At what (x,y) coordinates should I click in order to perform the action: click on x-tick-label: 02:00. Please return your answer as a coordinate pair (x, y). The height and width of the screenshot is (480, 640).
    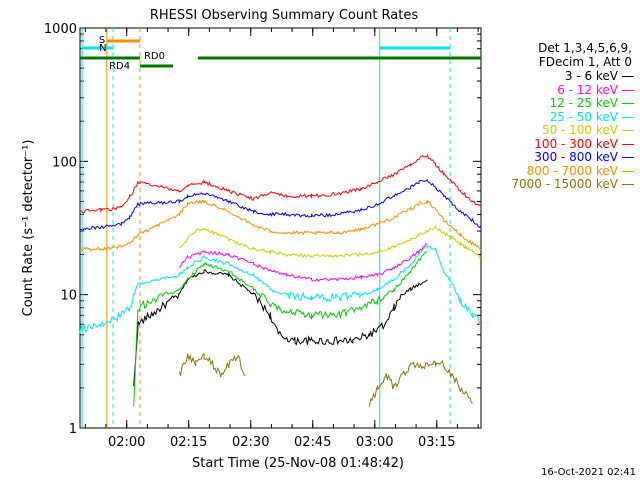
    Looking at the image, I should click on (126, 442).